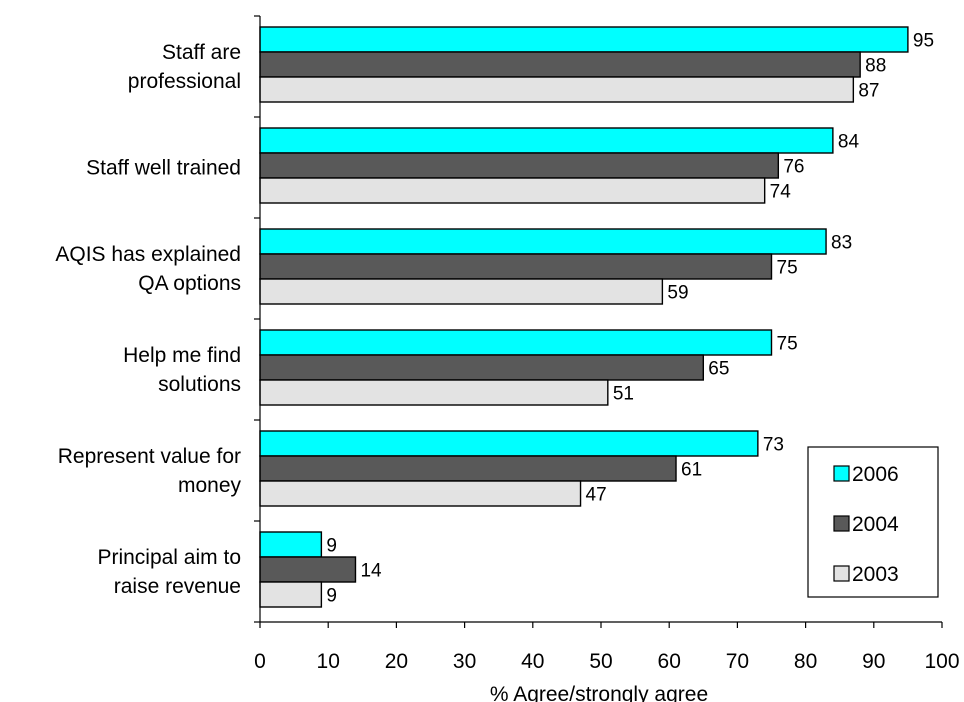 The height and width of the screenshot is (702, 964). Describe the element at coordinates (210, 485) in the screenshot. I see `category-label: money` at that location.